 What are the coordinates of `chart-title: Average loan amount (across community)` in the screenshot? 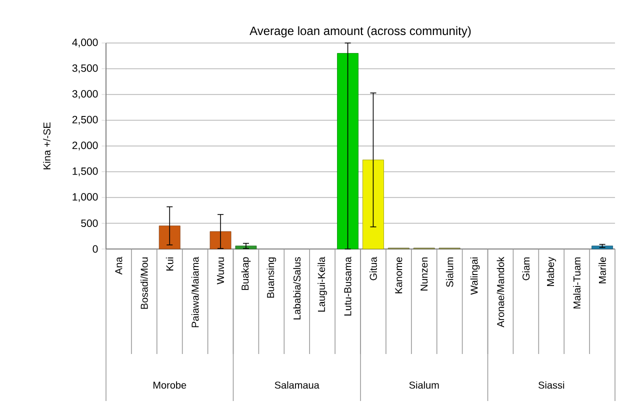 It's located at (360, 32).